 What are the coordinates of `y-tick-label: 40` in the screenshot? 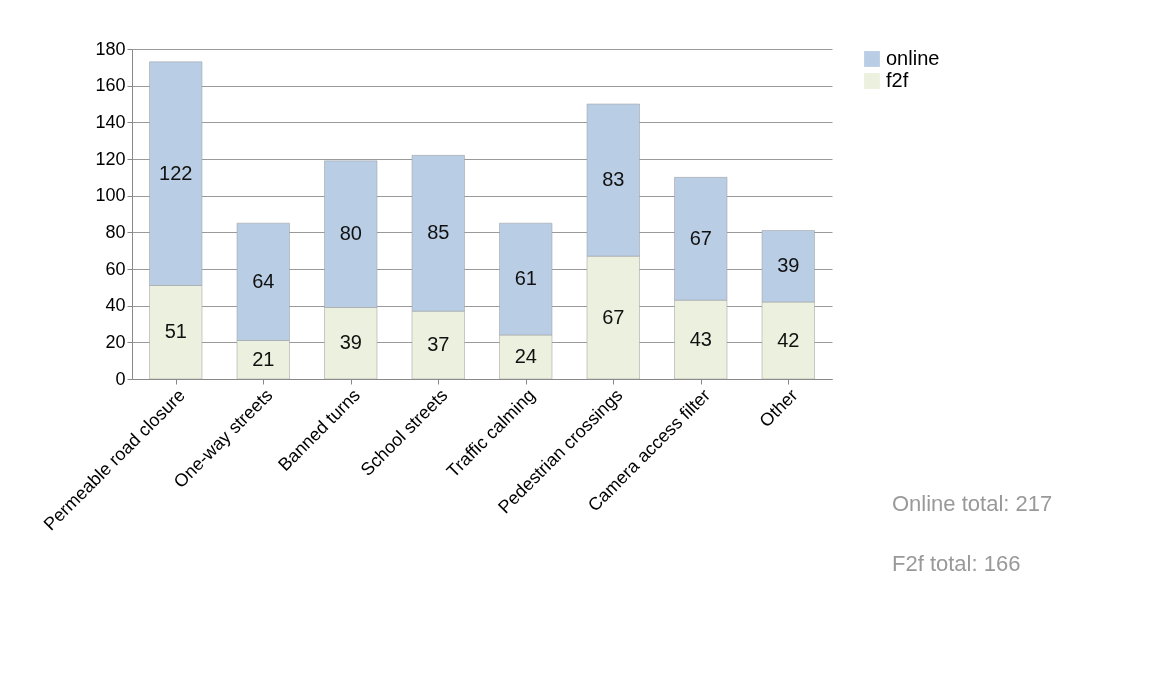 It's located at (115, 305).